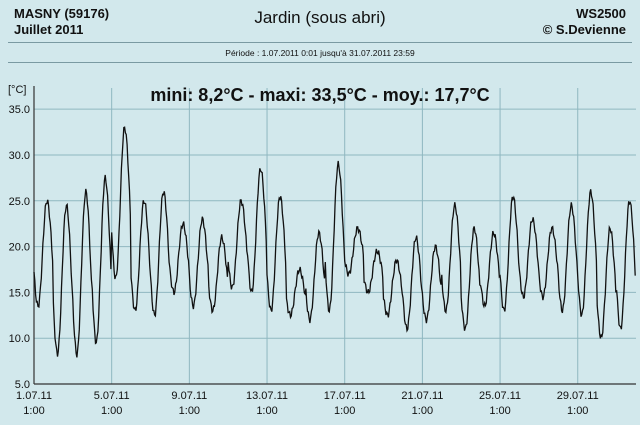  I want to click on model-label: WS2500, so click(601, 13).